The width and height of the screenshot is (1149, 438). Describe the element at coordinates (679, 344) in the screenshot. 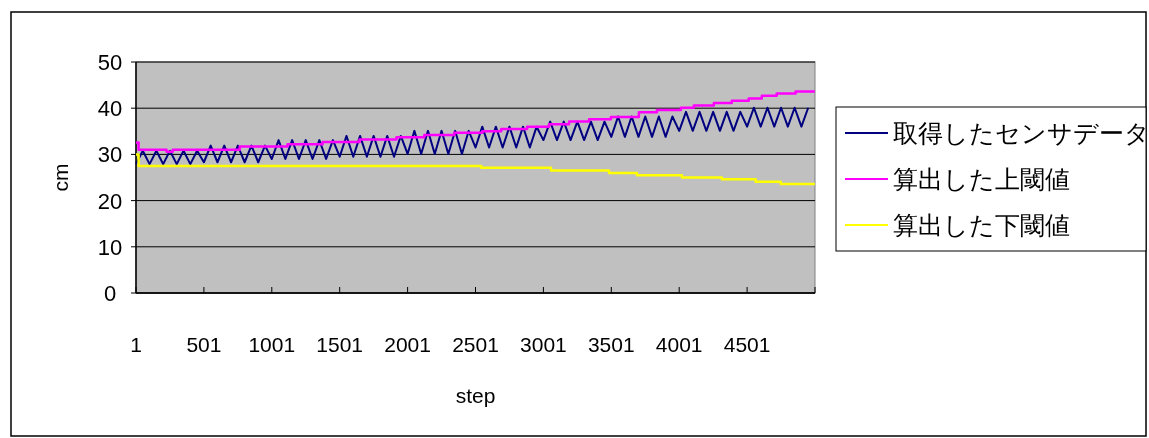

I see `x-tick-label: 4001` at that location.